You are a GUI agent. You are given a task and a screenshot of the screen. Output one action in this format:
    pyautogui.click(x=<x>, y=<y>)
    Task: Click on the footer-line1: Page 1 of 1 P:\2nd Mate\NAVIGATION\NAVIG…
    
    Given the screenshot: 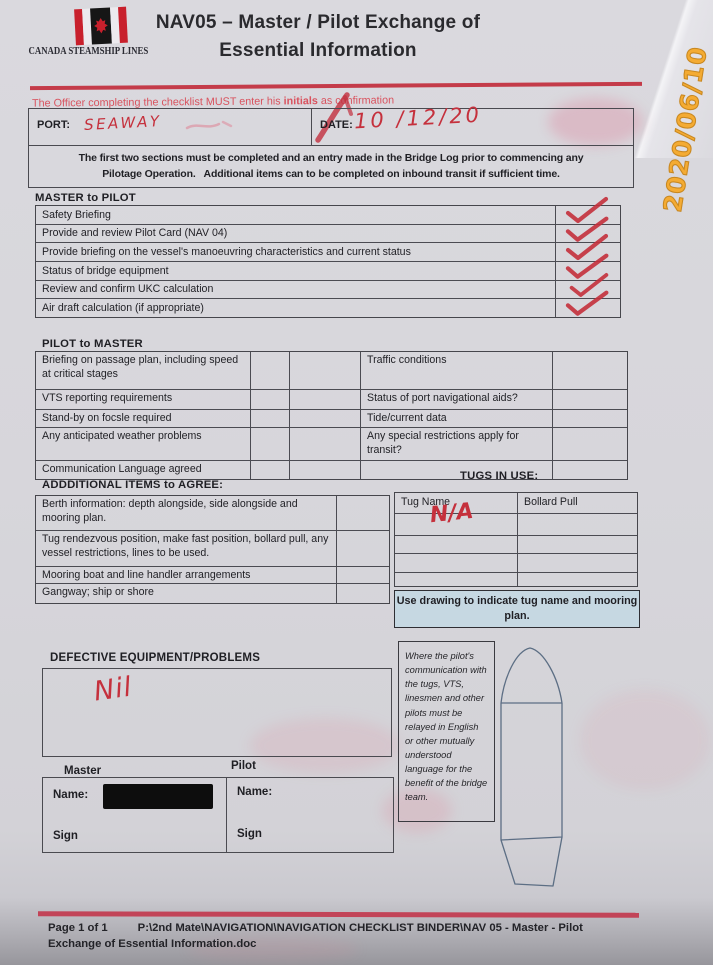 What is the action you would take?
    pyautogui.click(x=344, y=928)
    